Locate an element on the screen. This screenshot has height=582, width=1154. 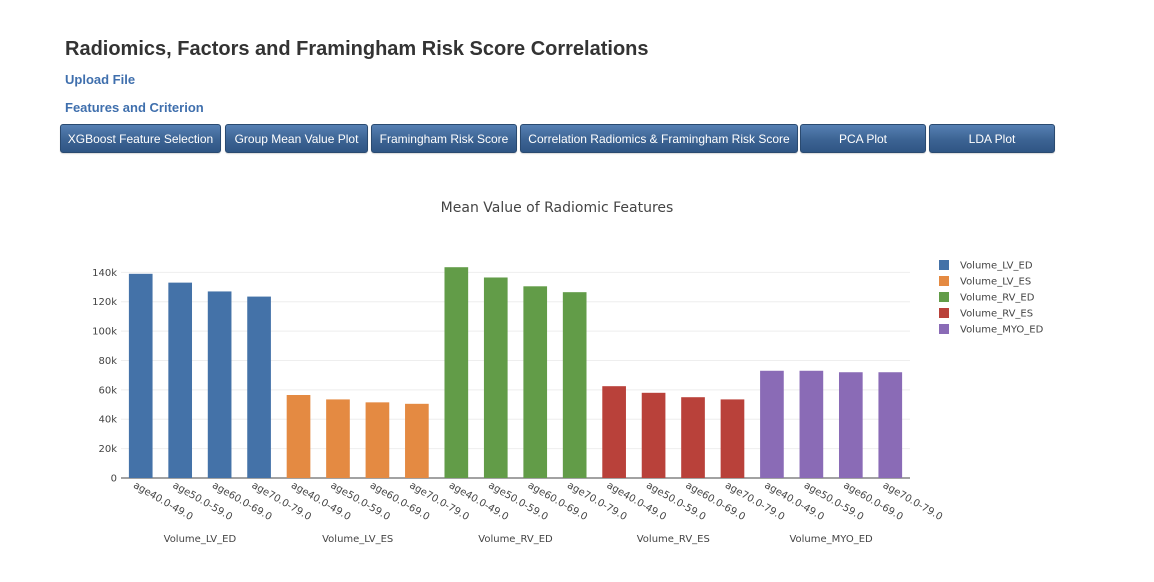
features-criterion-link: Features and Criterion is located at coordinates (134, 107).